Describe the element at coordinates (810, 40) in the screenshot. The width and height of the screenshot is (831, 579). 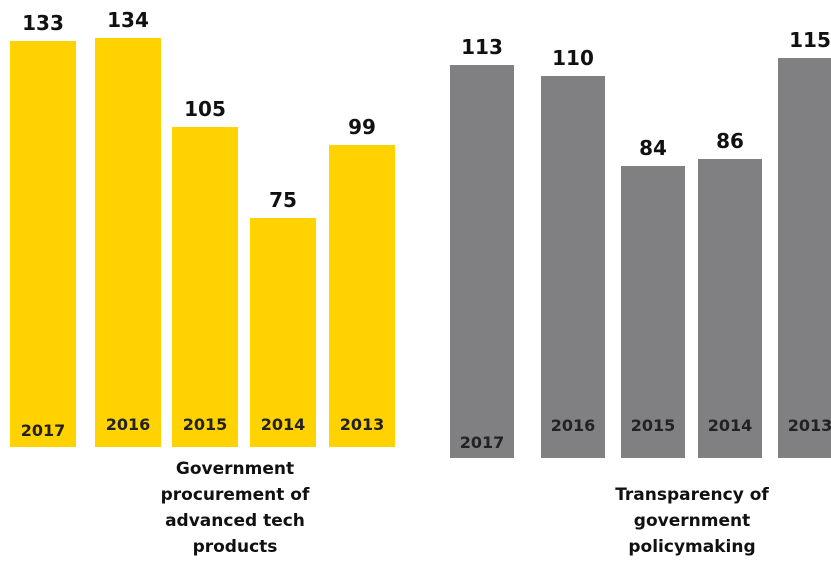
I see `value-label: 115` at that location.